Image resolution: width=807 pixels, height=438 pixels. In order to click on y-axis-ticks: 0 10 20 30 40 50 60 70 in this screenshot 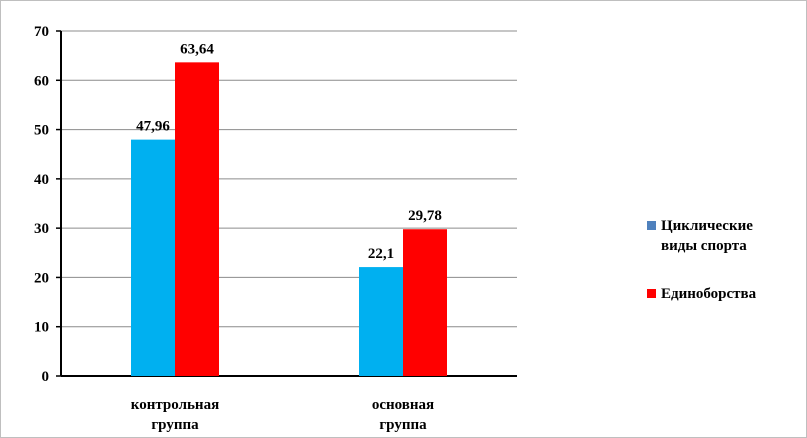, I will do `click(47, 204)`.